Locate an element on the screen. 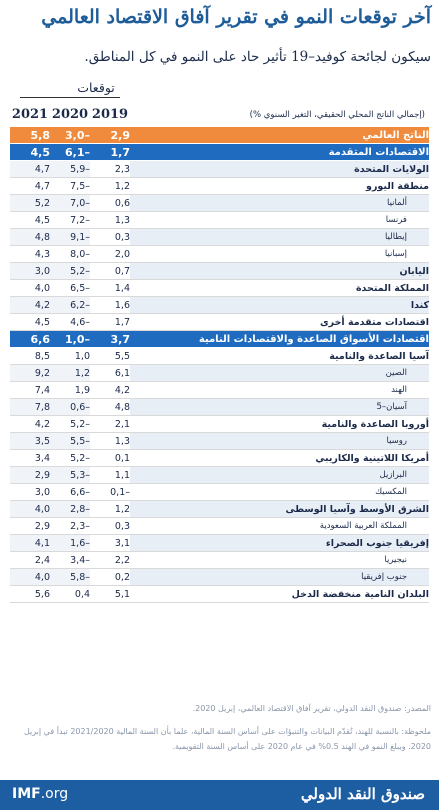  table-row: 3,4 5,2– 0,1 أمريكا اللاتينية والكاريبي is located at coordinates (219, 458).